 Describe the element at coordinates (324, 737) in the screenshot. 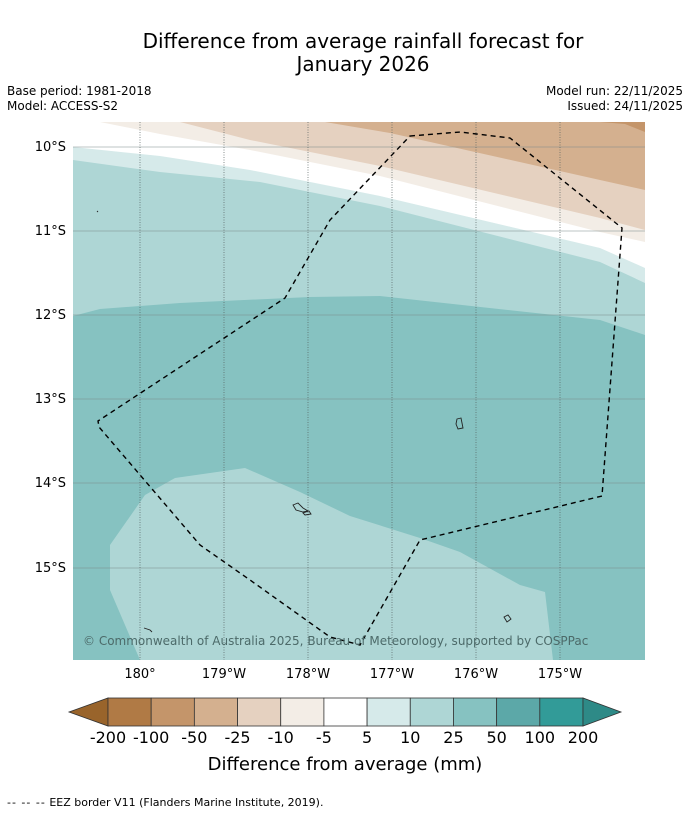

I see `colorbar-tick-label: -5` at that location.